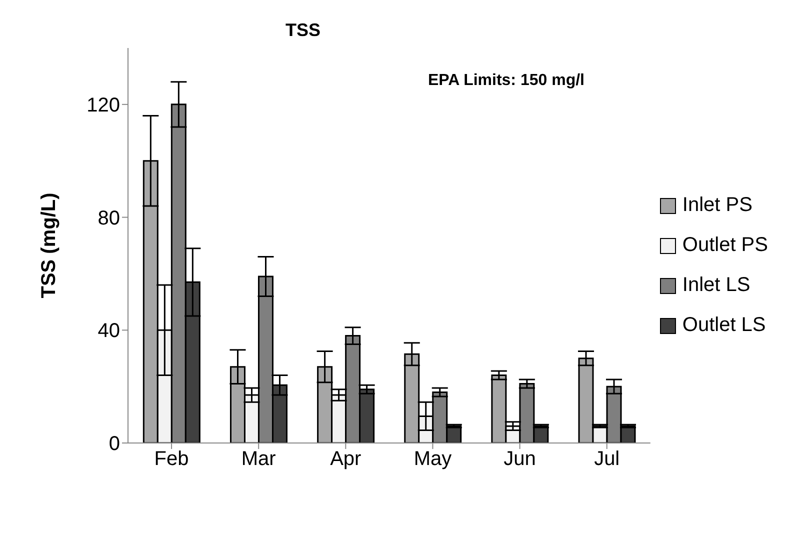  Describe the element at coordinates (717, 205) in the screenshot. I see `legend-label: Inlet PS` at that location.